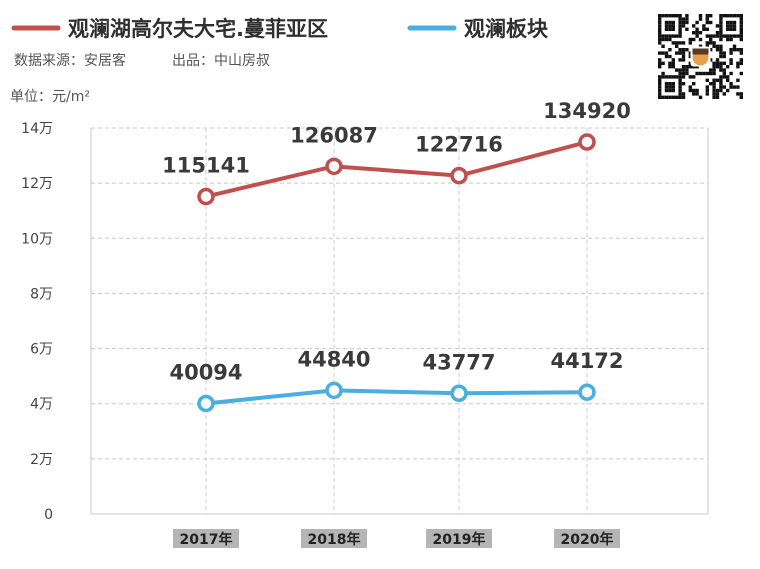 The image size is (760, 569). Describe the element at coordinates (37, 129) in the screenshot. I see `y-tick-label: 14万` at that location.